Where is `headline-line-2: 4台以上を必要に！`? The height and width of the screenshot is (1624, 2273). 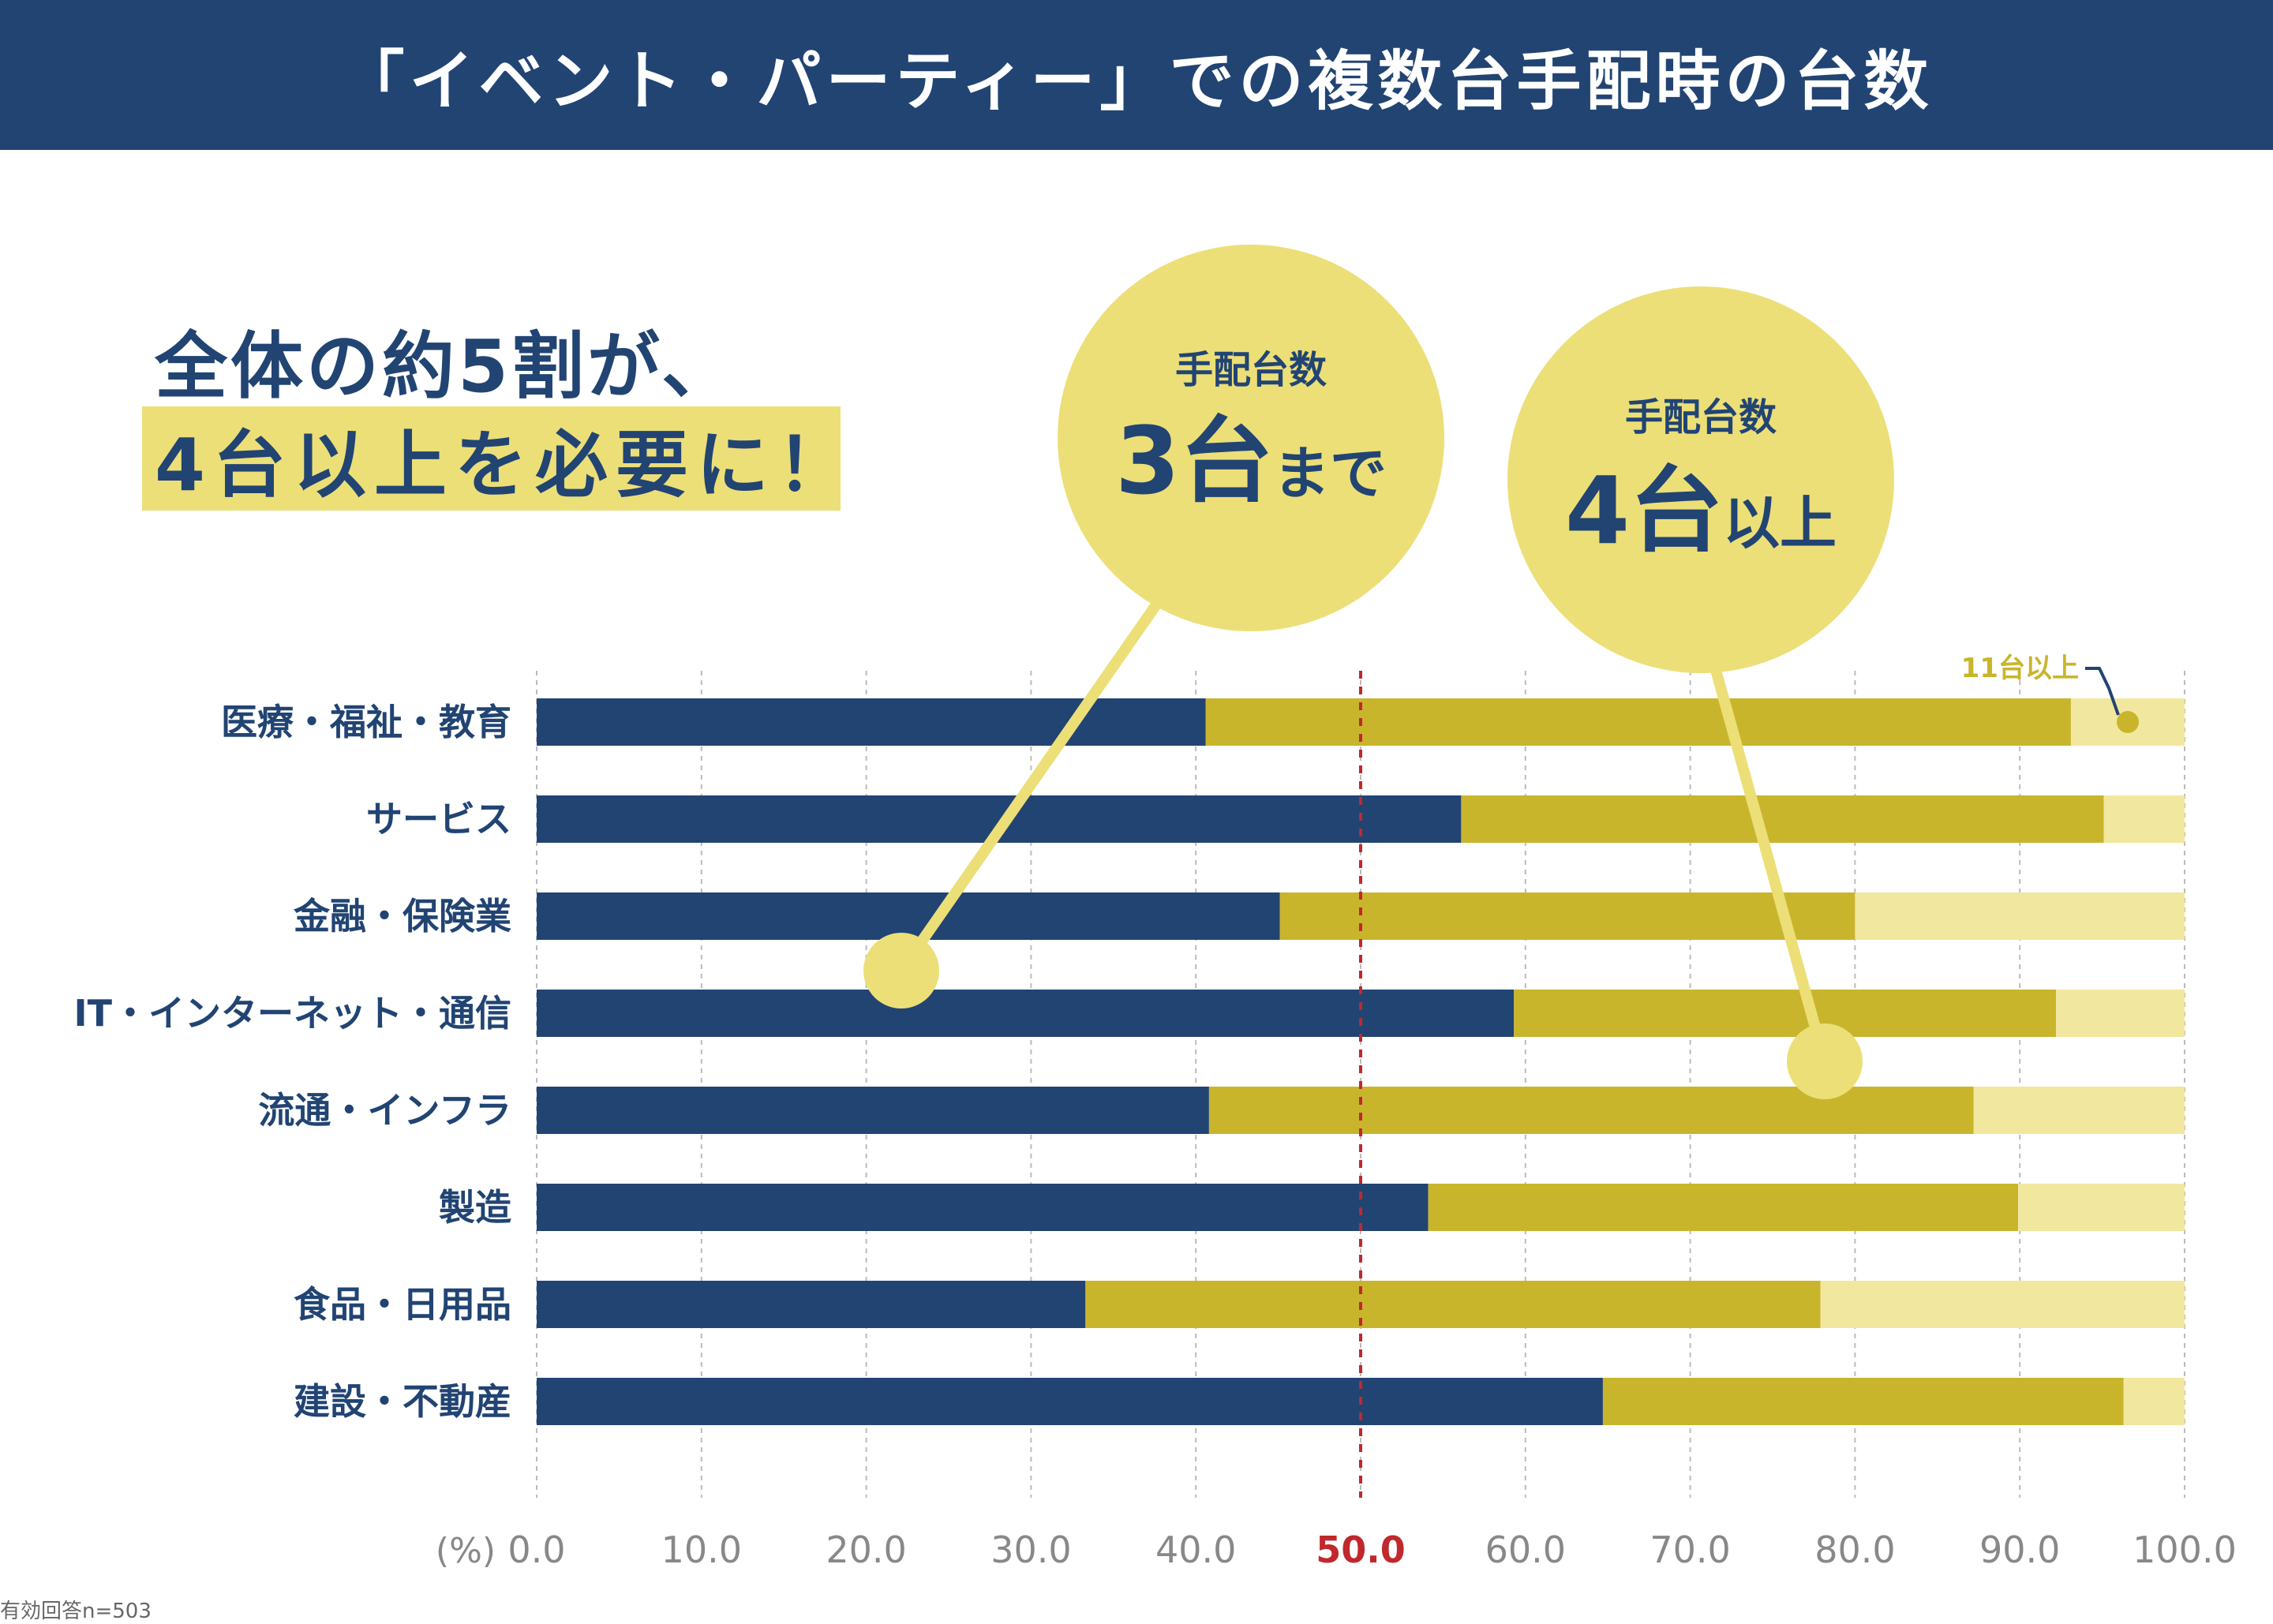 headline-line-2: 4台以上を必要に！ is located at coordinates (495, 458).